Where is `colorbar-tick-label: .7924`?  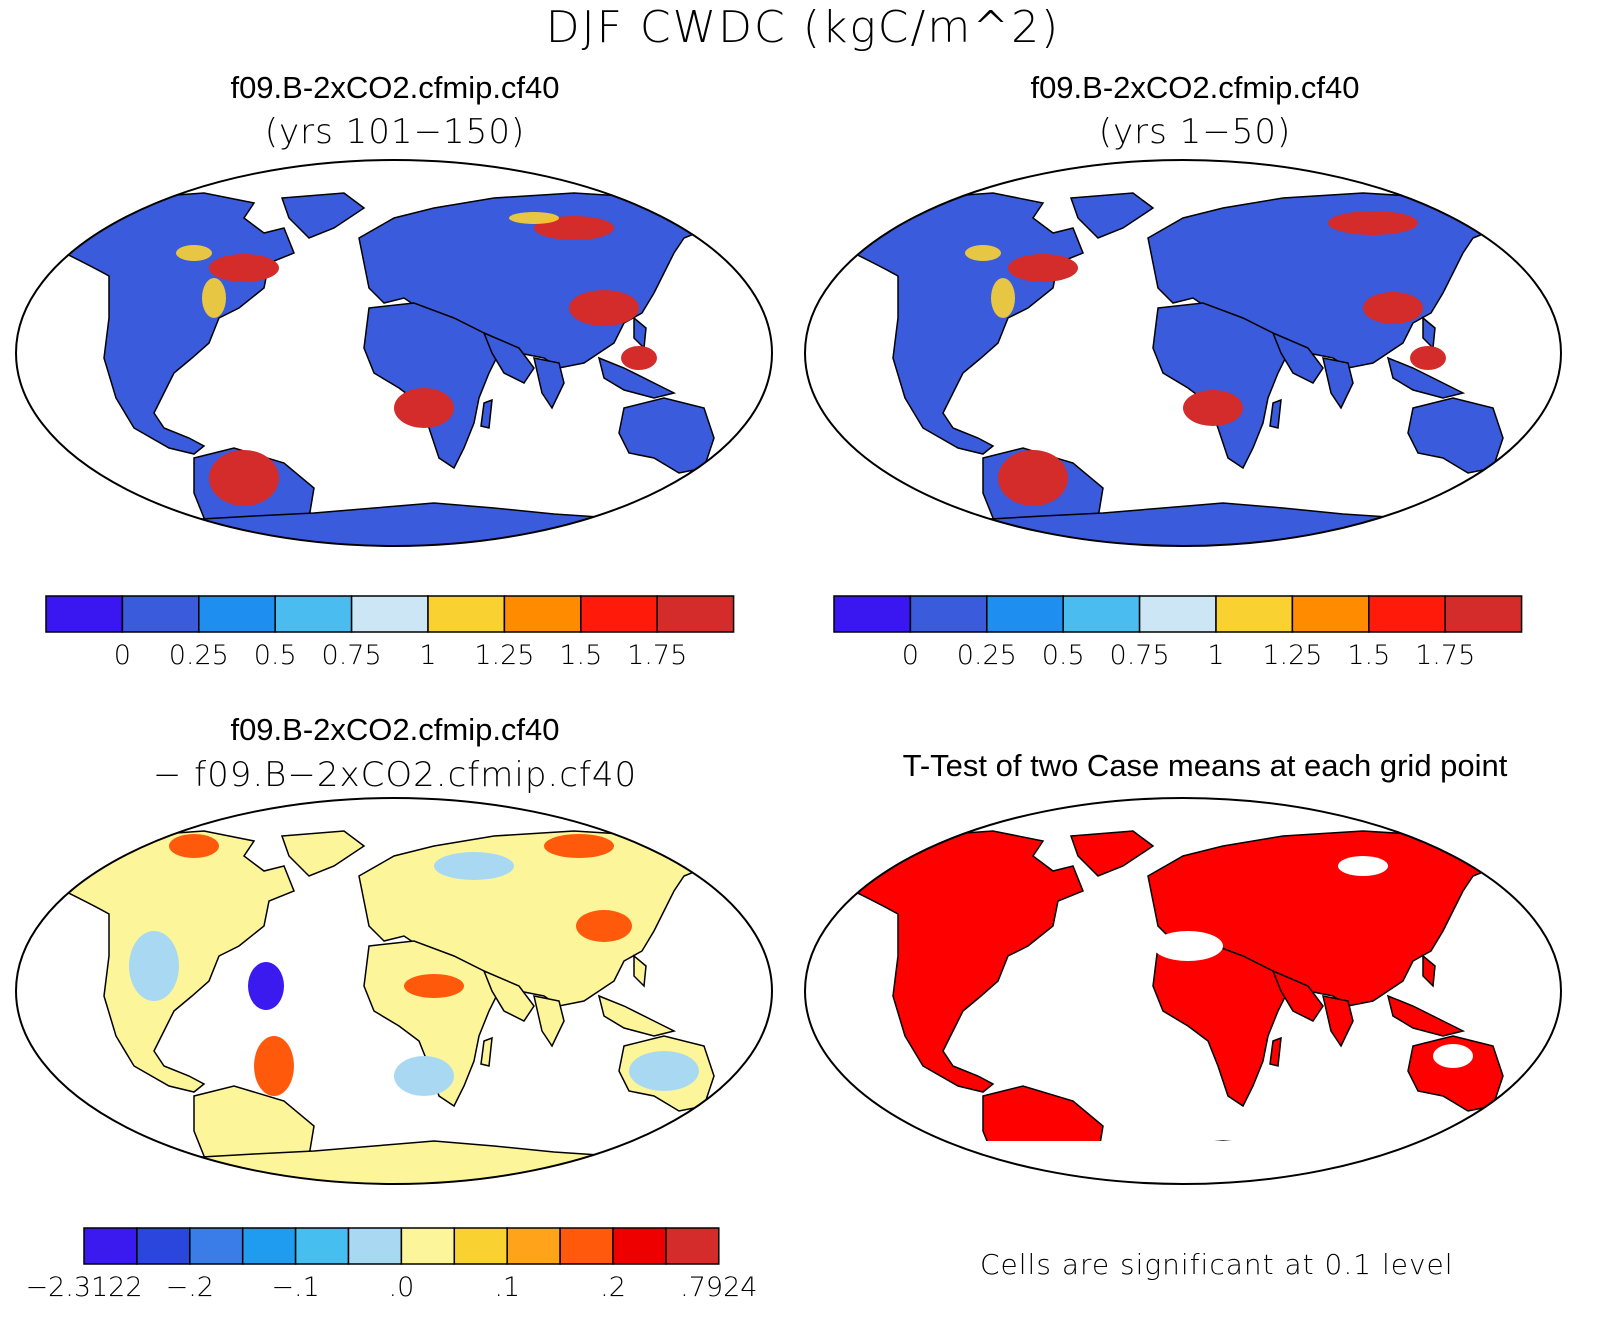 colorbar-tick-label: .7924 is located at coordinates (718, 1287).